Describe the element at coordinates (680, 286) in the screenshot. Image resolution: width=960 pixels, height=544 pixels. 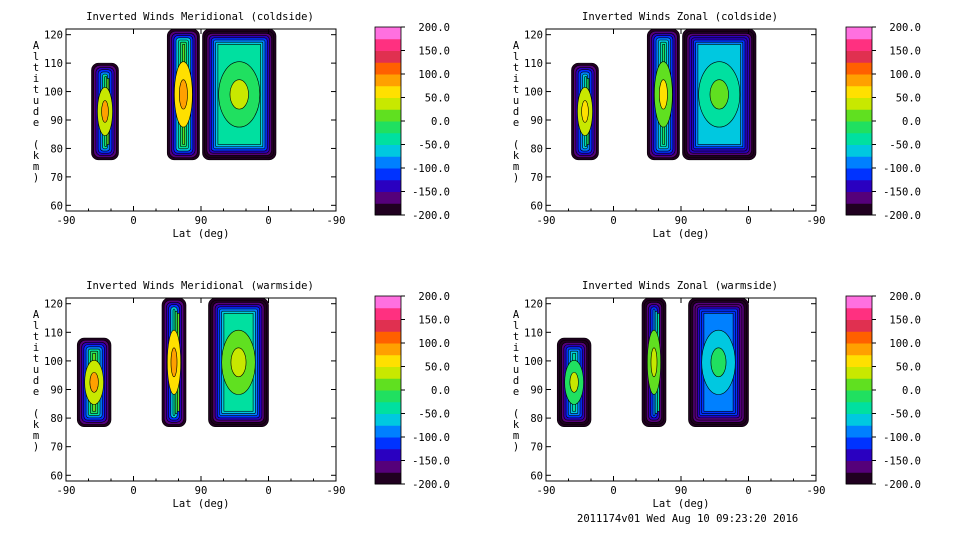
I see `panel-title: Inverted Winds Zonal (warmside)` at that location.